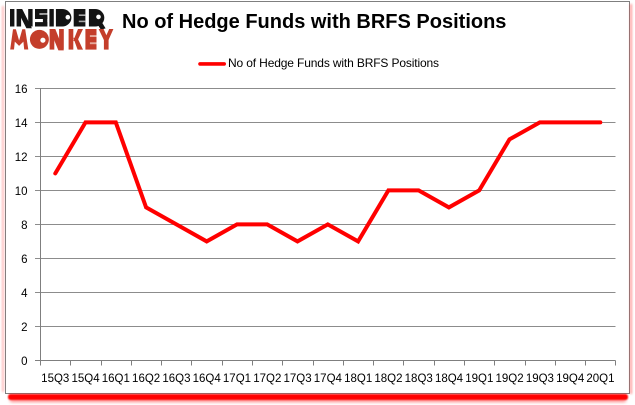 Image resolution: width=635 pixels, height=405 pixels. I want to click on svg-text: 17Q2, so click(267, 379).